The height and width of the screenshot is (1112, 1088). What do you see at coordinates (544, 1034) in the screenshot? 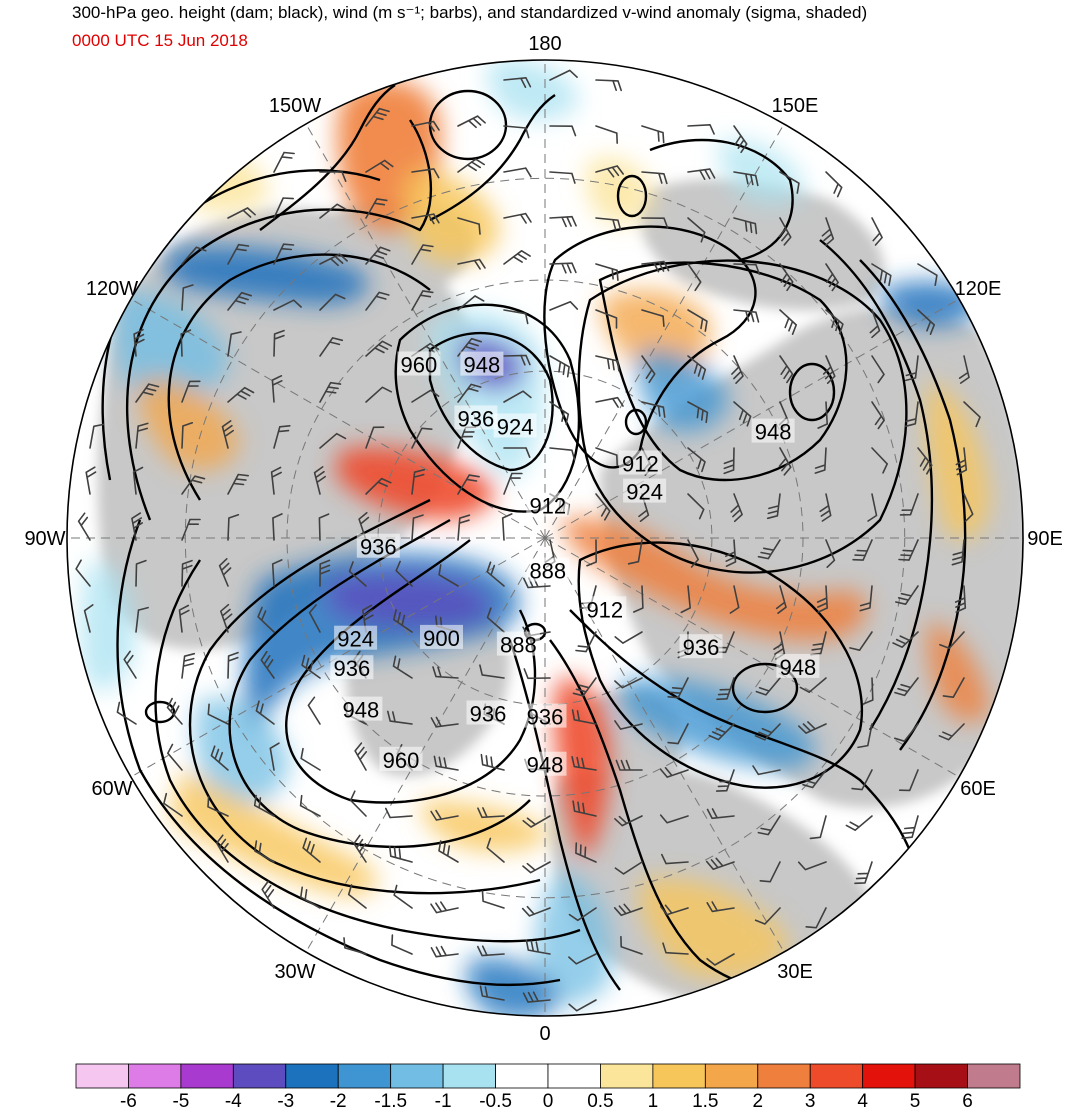
I see `lon-label-0: 0` at bounding box center [544, 1034].